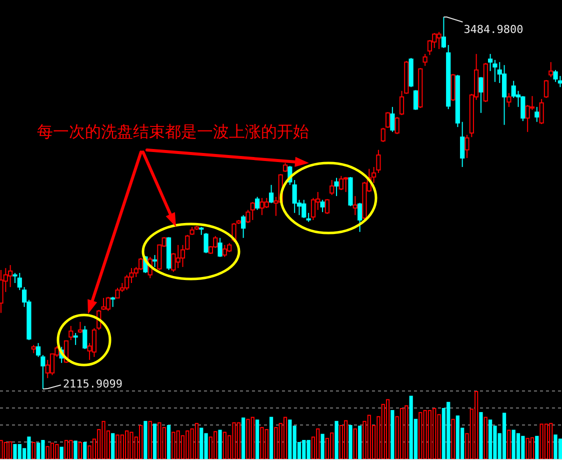 Image resolution: width=562 pixels, height=460 pixels. Describe the element at coordinates (92, 384) in the screenshot. I see `annotation: 2115.9099` at that location.